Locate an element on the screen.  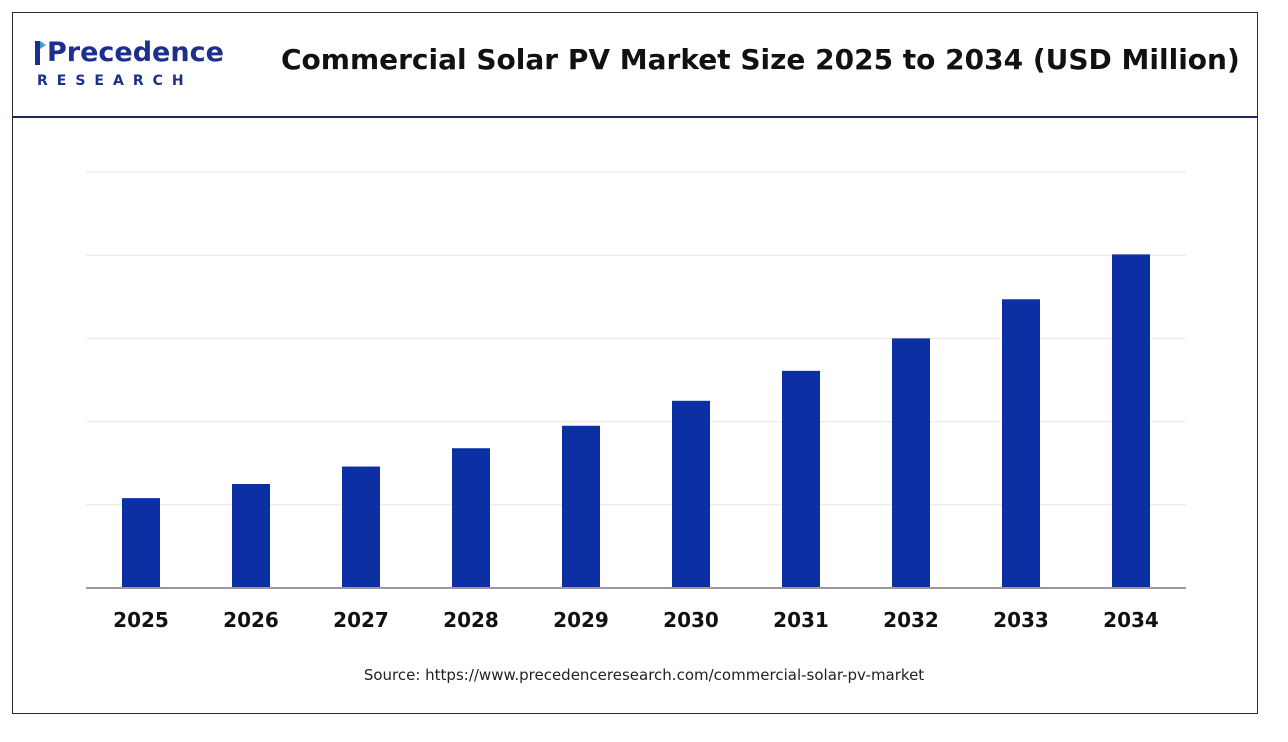
x-tick-label: 2029 is located at coordinates (581, 620).